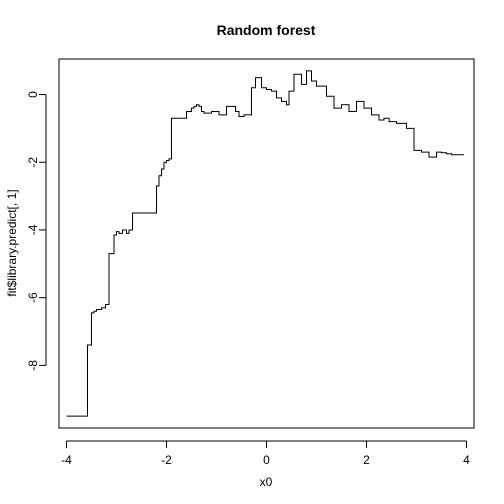 The height and width of the screenshot is (504, 504). I want to click on x-tick-label: -2, so click(166, 460).